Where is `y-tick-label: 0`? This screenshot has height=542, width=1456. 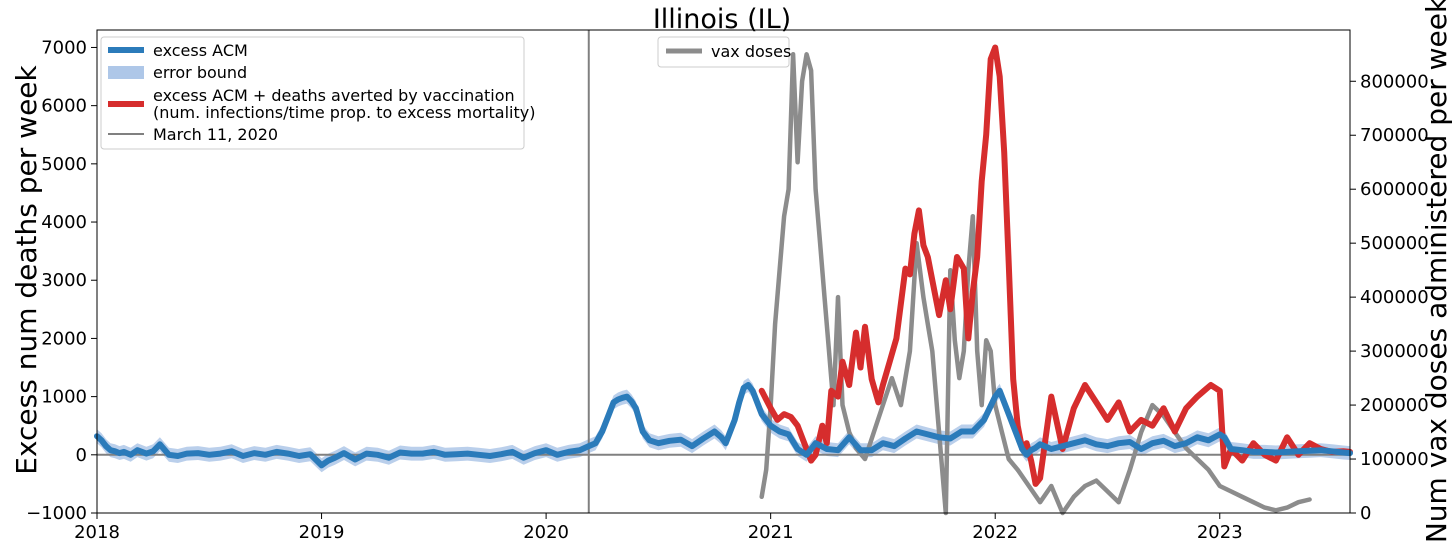
y-tick-label: 0 is located at coordinates (81, 455).